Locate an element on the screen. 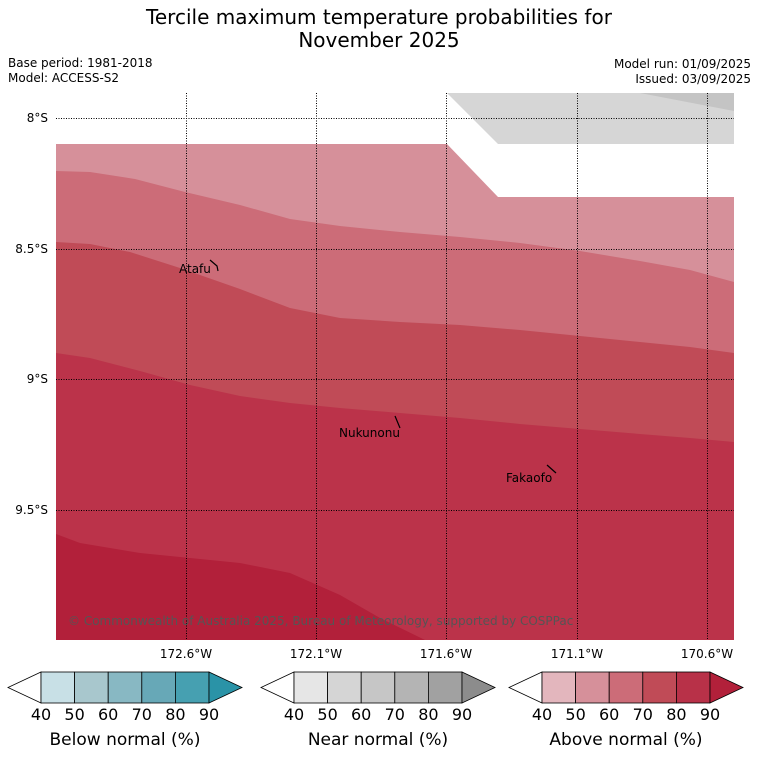 Image resolution: width=758 pixels, height=781 pixels. lat-label-9-5s: 9.5°S is located at coordinates (31, 510).